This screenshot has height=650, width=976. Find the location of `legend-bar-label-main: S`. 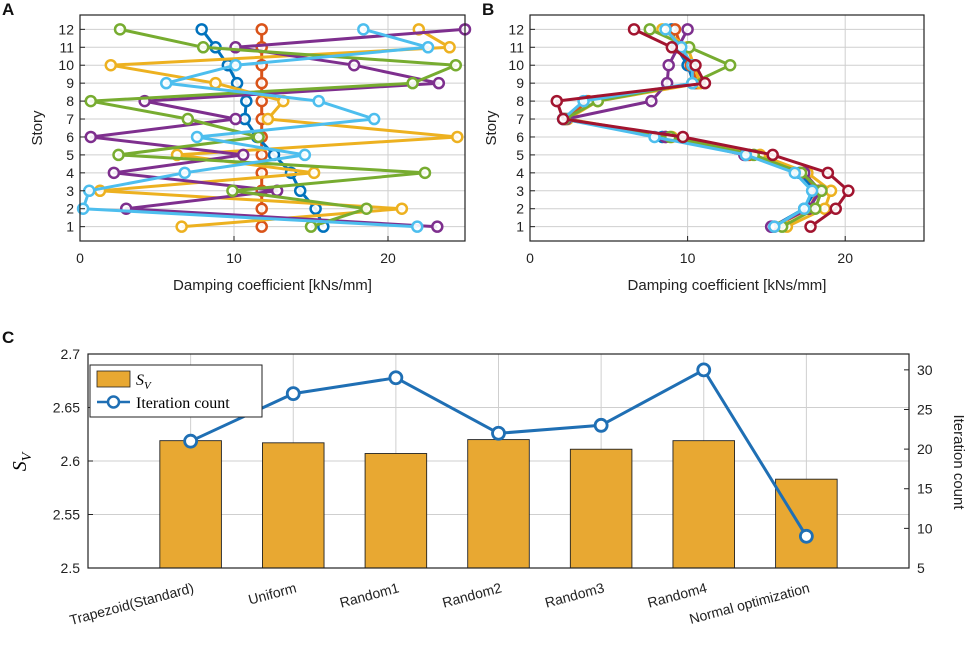

legend-bar-label-main: S is located at coordinates (140, 380).